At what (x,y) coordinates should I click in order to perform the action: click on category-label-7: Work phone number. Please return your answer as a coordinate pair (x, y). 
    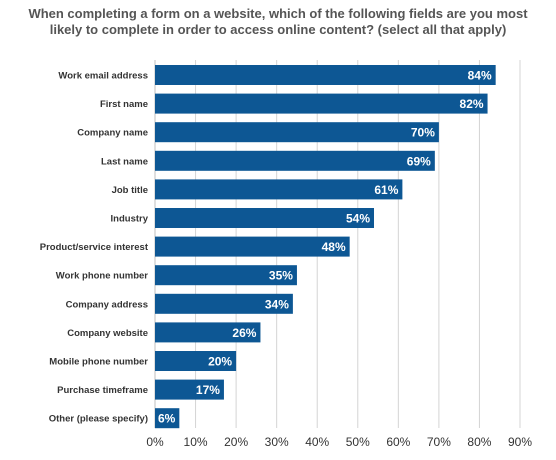
    Looking at the image, I should click on (102, 276).